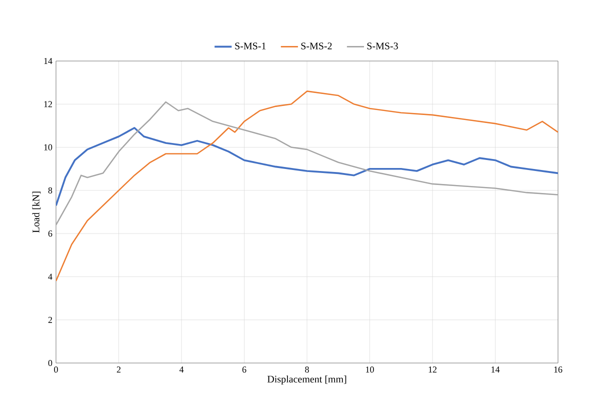 This screenshot has width=592, height=413. What do you see at coordinates (48, 147) in the screenshot?
I see `y-tick-label: 10` at bounding box center [48, 147].